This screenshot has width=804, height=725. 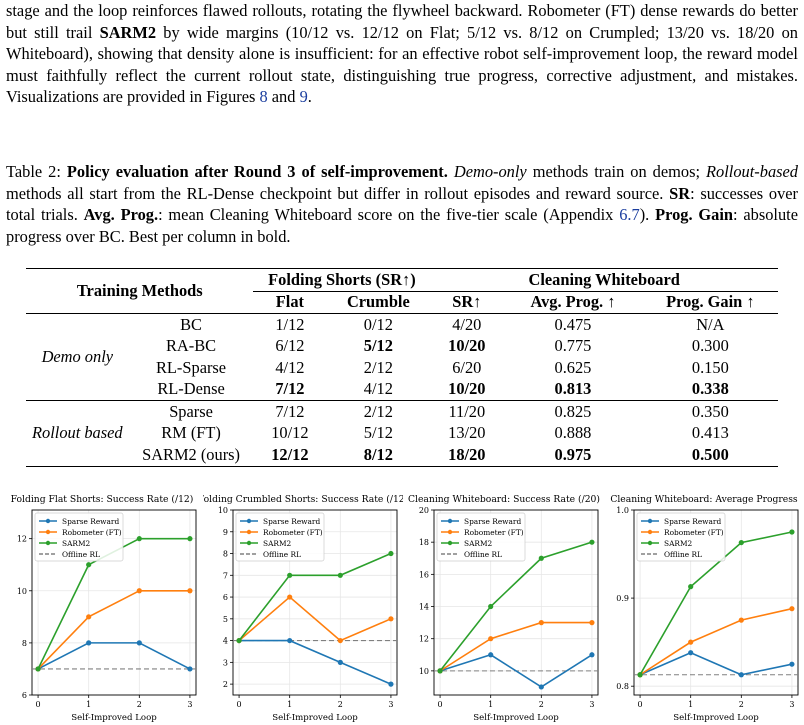 What do you see at coordinates (467, 389) in the screenshot?
I see `cell-sr: 10/20` at bounding box center [467, 389].